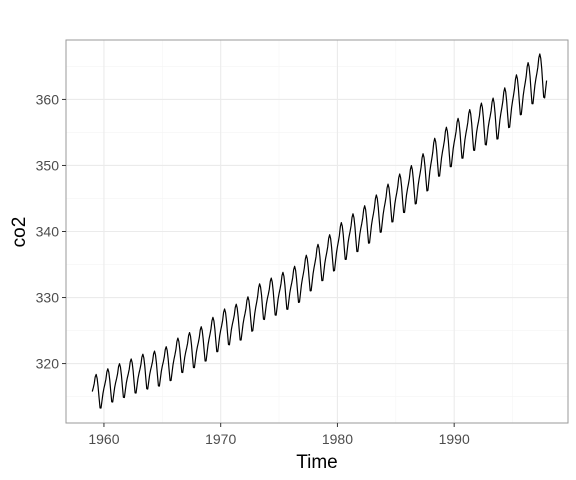 Image resolution: width=576 pixels, height=480 pixels. What do you see at coordinates (454, 439) in the screenshot?
I see `x-tick-label: 1990` at bounding box center [454, 439].